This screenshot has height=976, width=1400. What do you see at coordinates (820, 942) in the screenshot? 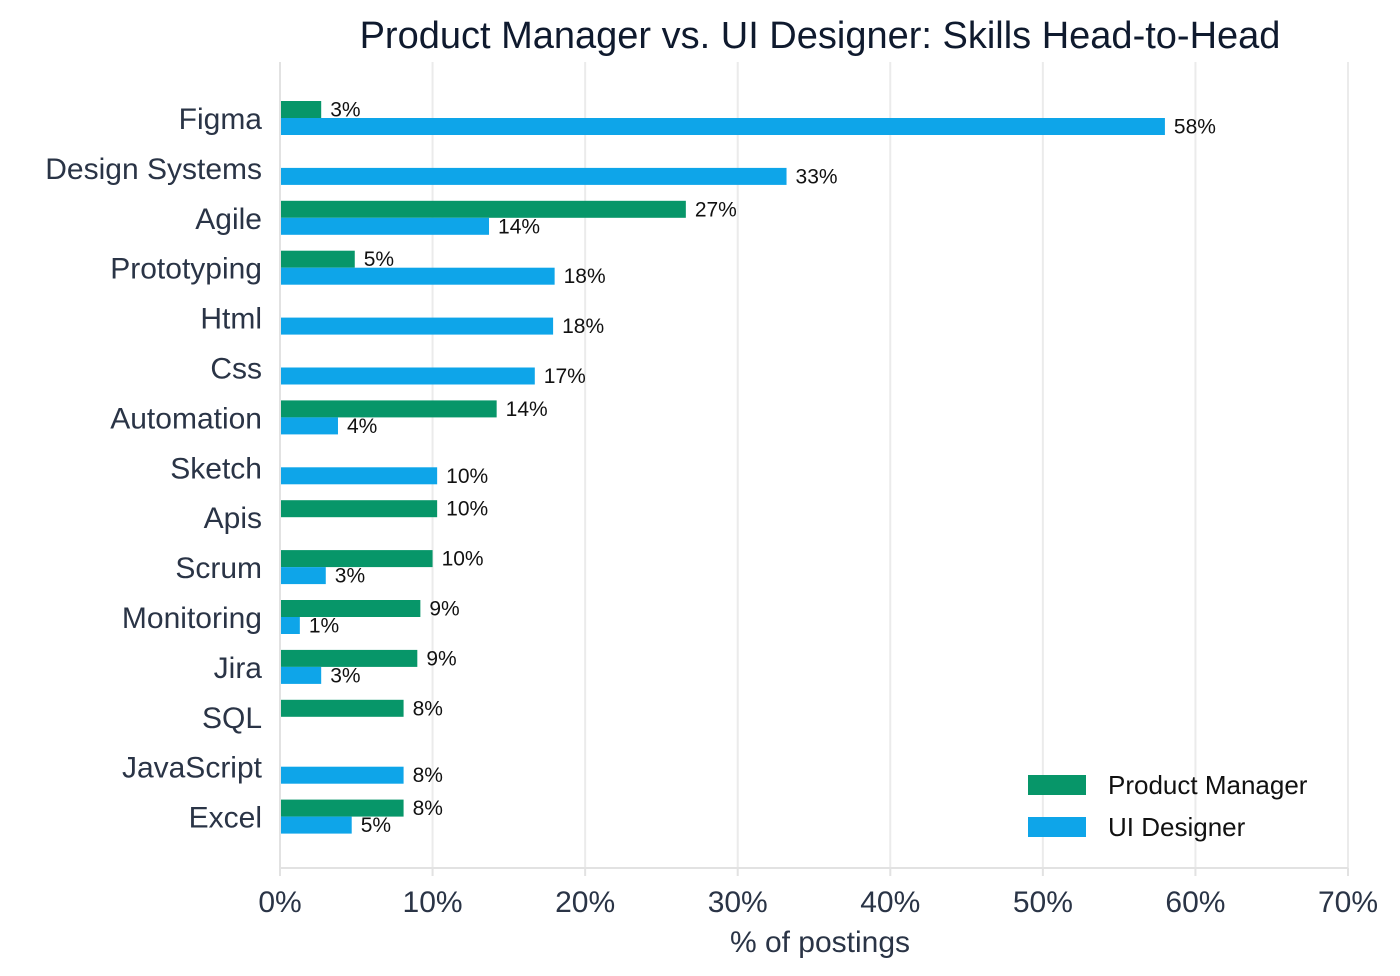
I see `x-axis-title: % of postings` at bounding box center [820, 942].